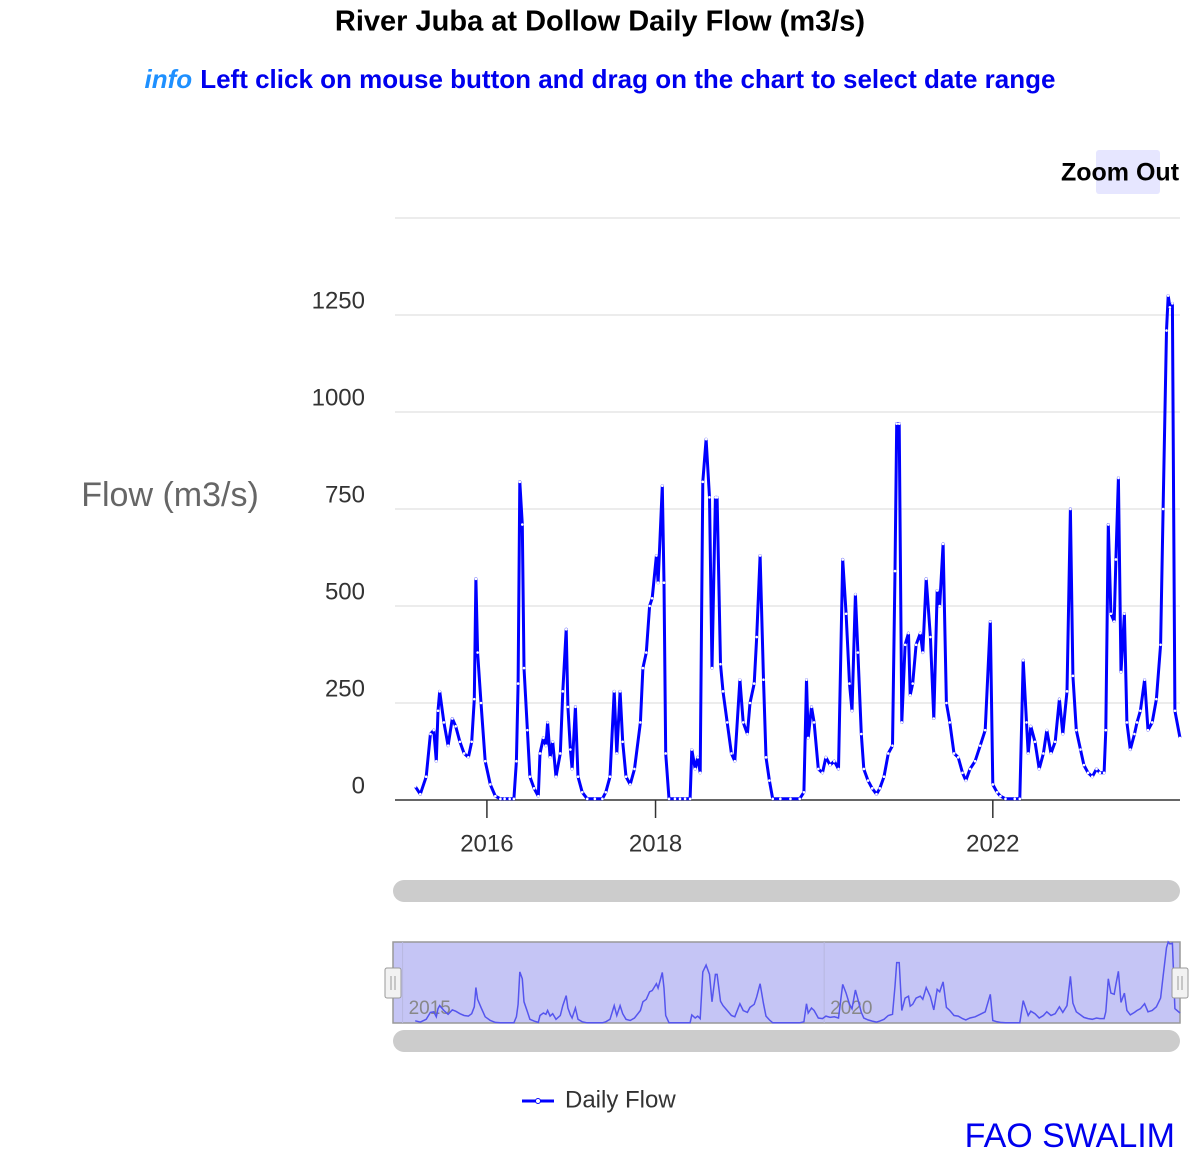  Describe the element at coordinates (600, 22) in the screenshot. I see `chart-title: River Juba at Dollow Daily Flow (m3/s)` at that location.